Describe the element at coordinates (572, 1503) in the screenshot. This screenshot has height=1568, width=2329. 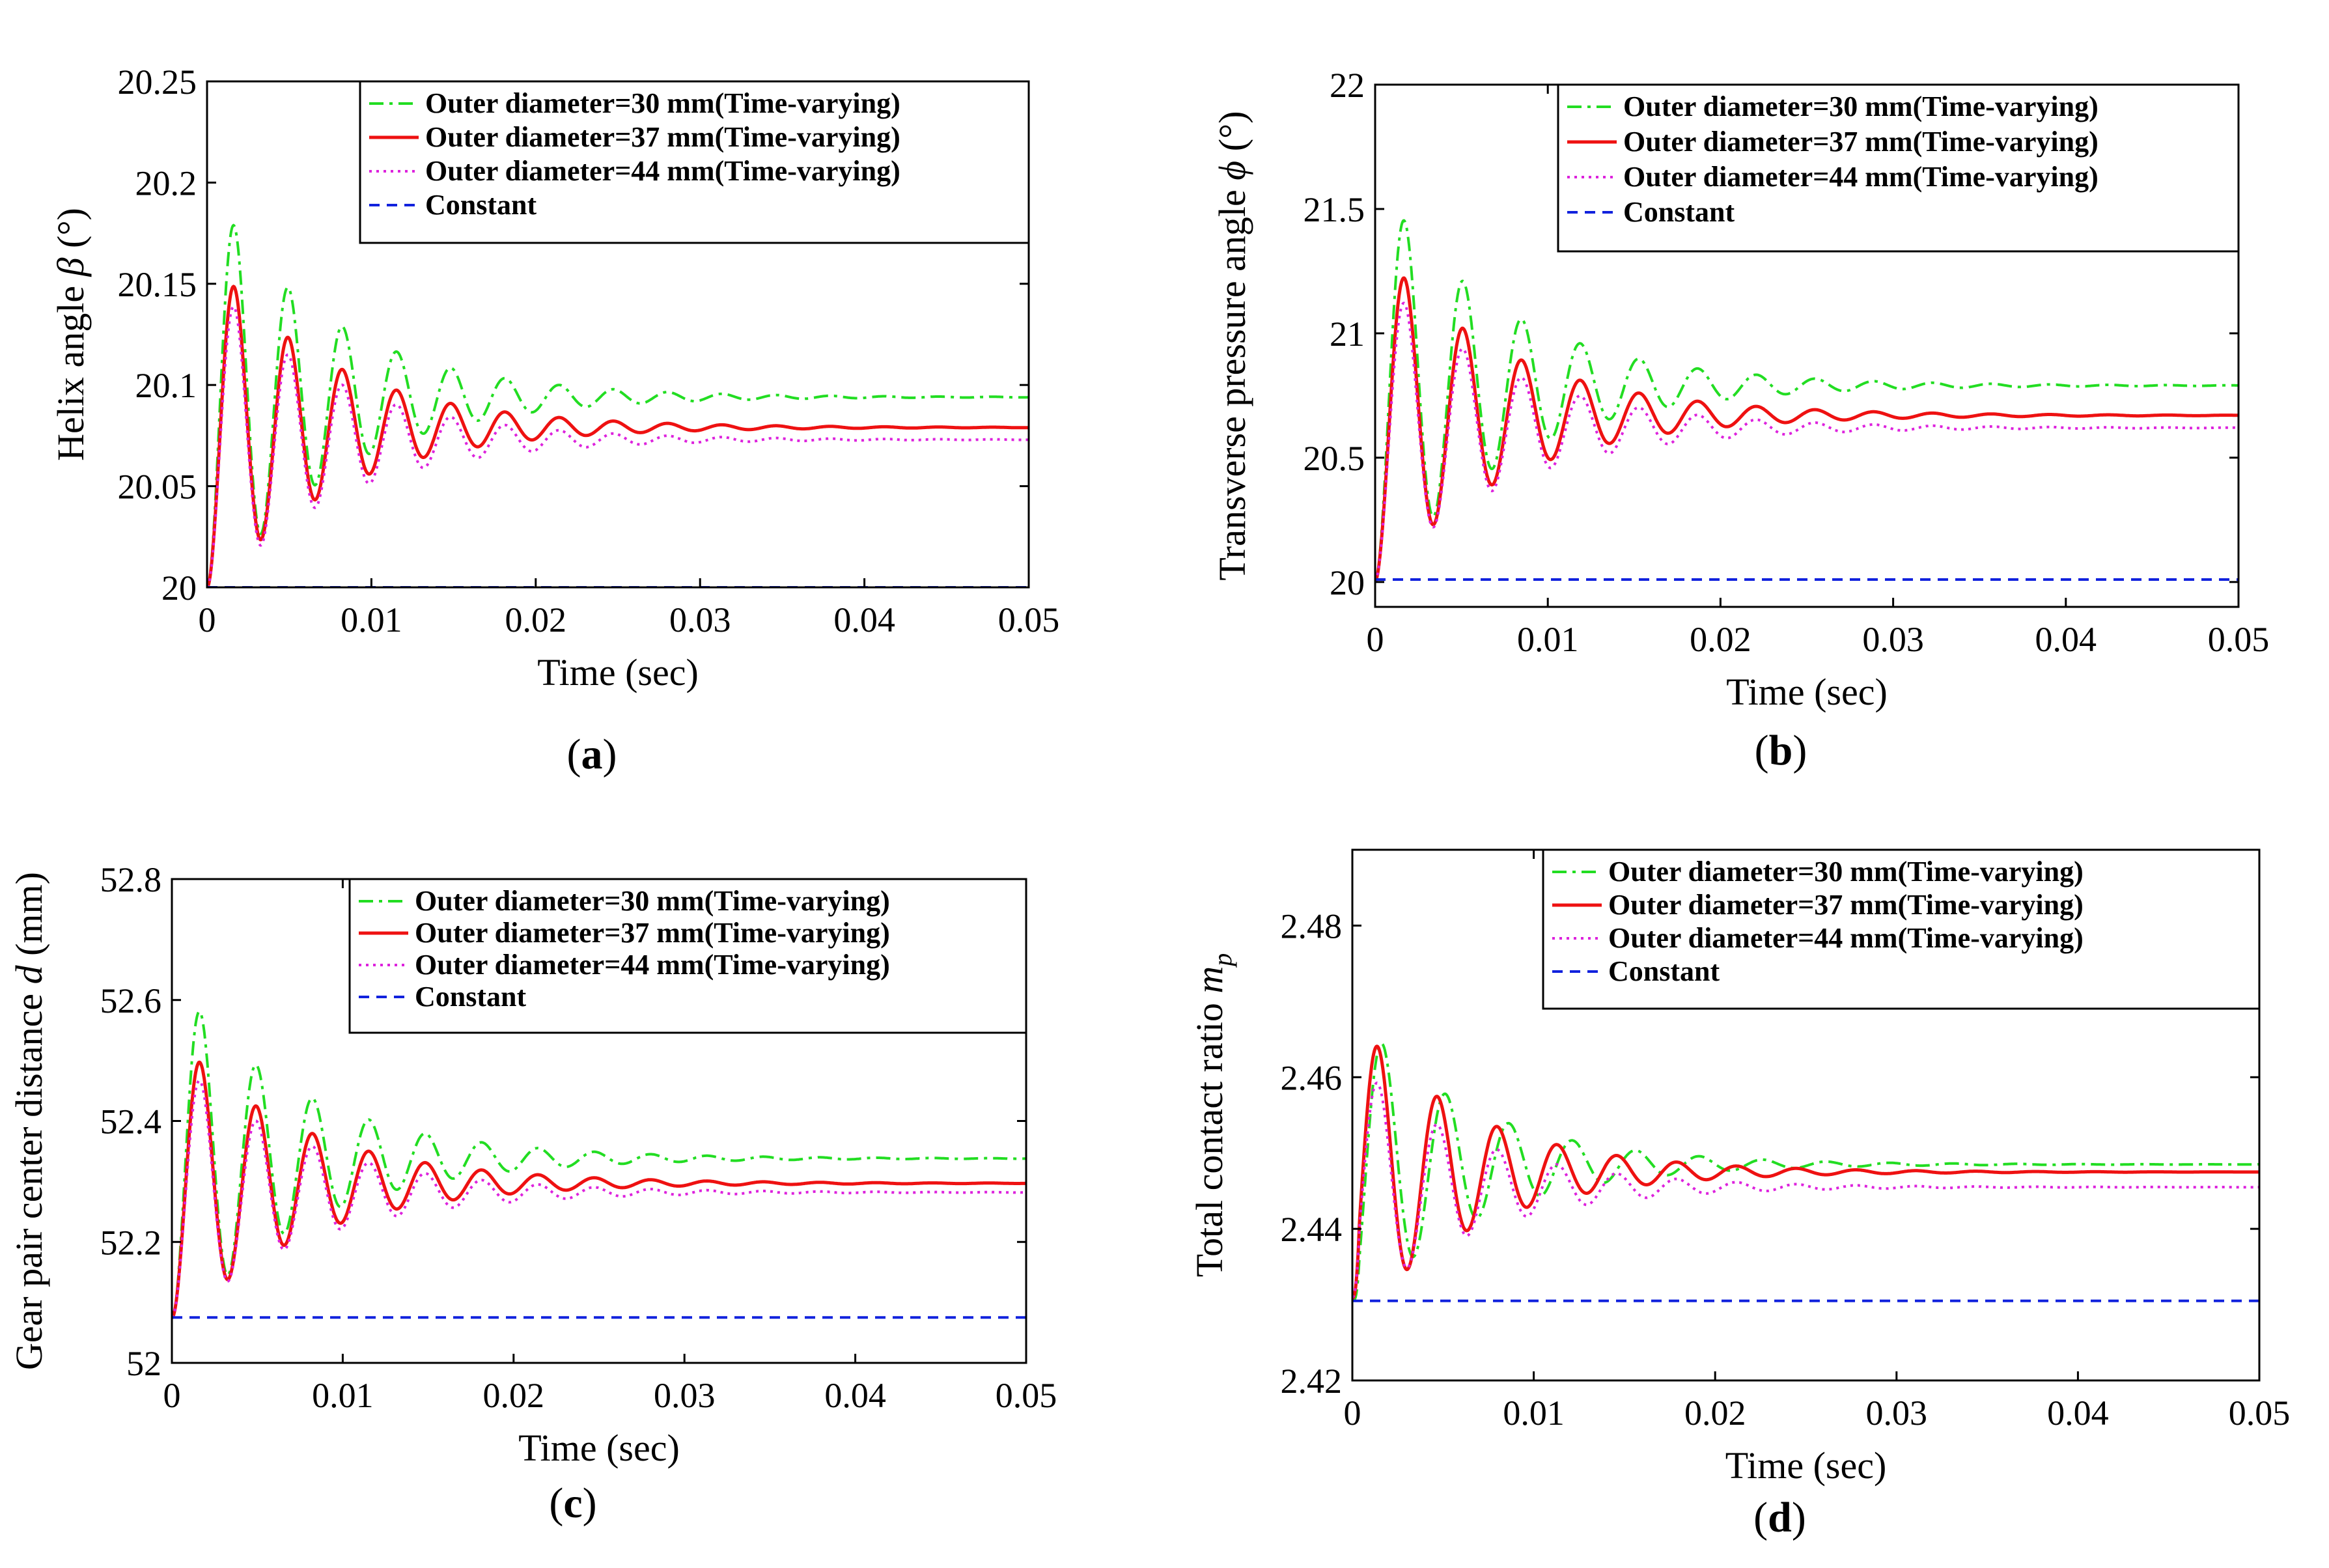
I see `panel-caption: (c)` at that location.